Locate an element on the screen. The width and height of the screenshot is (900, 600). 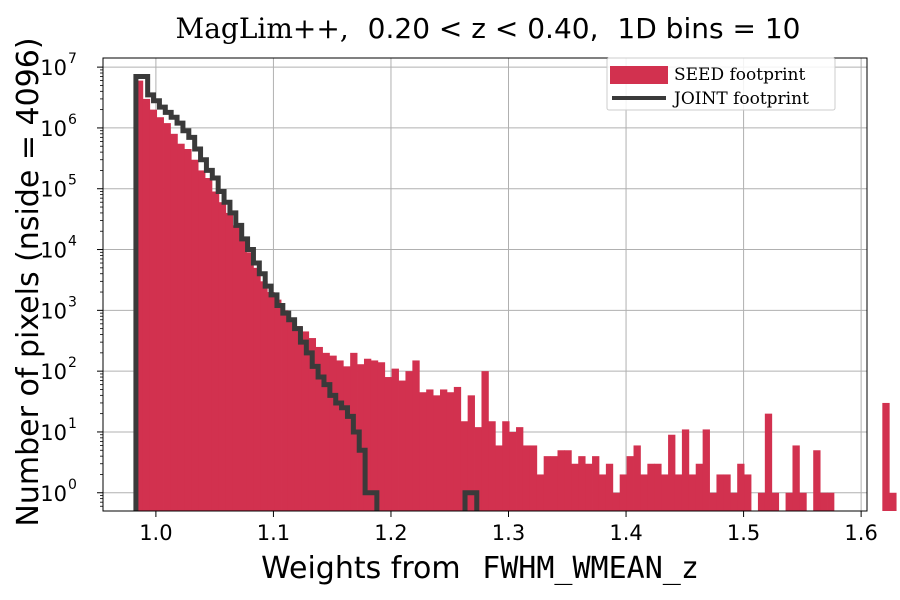
x-tick-label: 1.2 is located at coordinates (390, 533).